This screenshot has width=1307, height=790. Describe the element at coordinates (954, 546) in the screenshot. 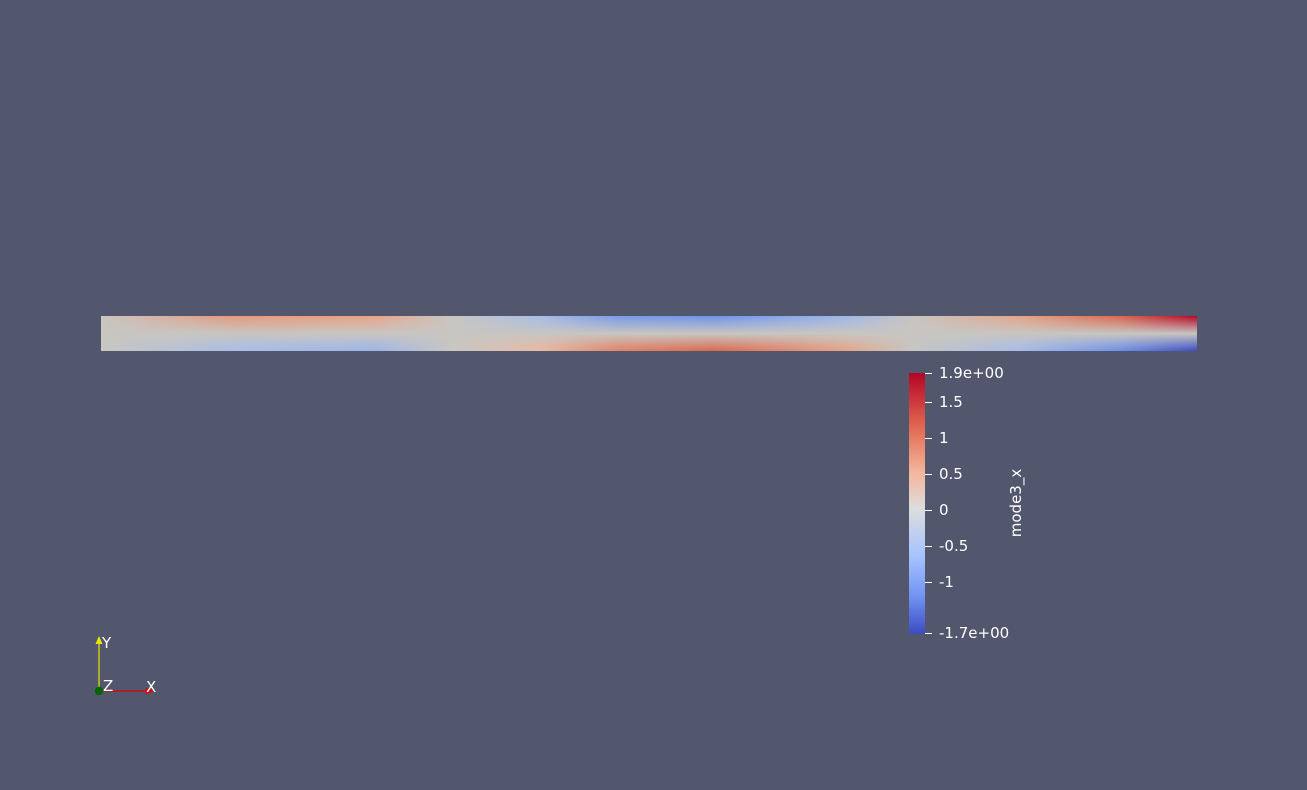

I see `scalar-bar-tick-label: -0.5` at that location.